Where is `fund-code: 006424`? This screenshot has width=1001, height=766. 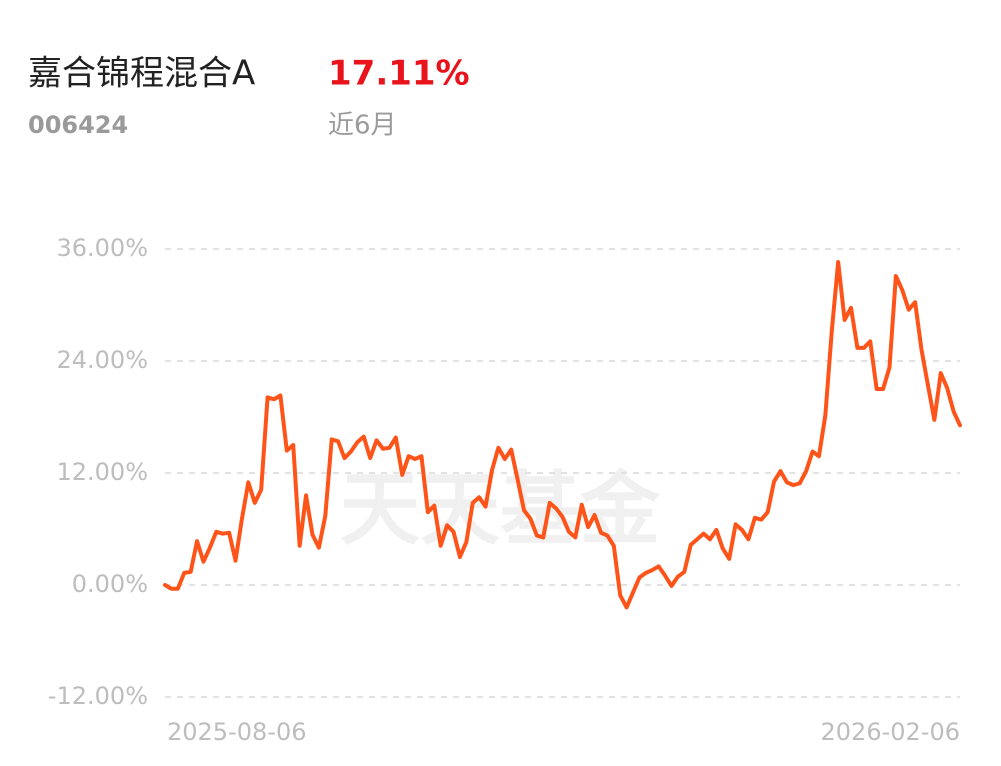
fund-code: 006424 is located at coordinates (78, 125).